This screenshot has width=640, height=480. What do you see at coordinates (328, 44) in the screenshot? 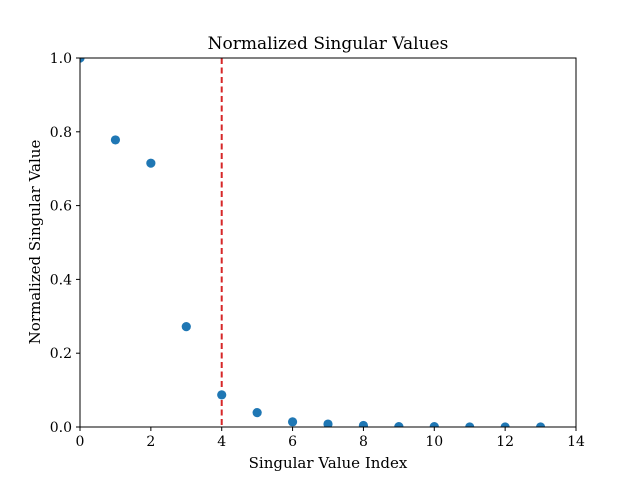
I see `chart-title: Normalized Singular Values` at bounding box center [328, 44].